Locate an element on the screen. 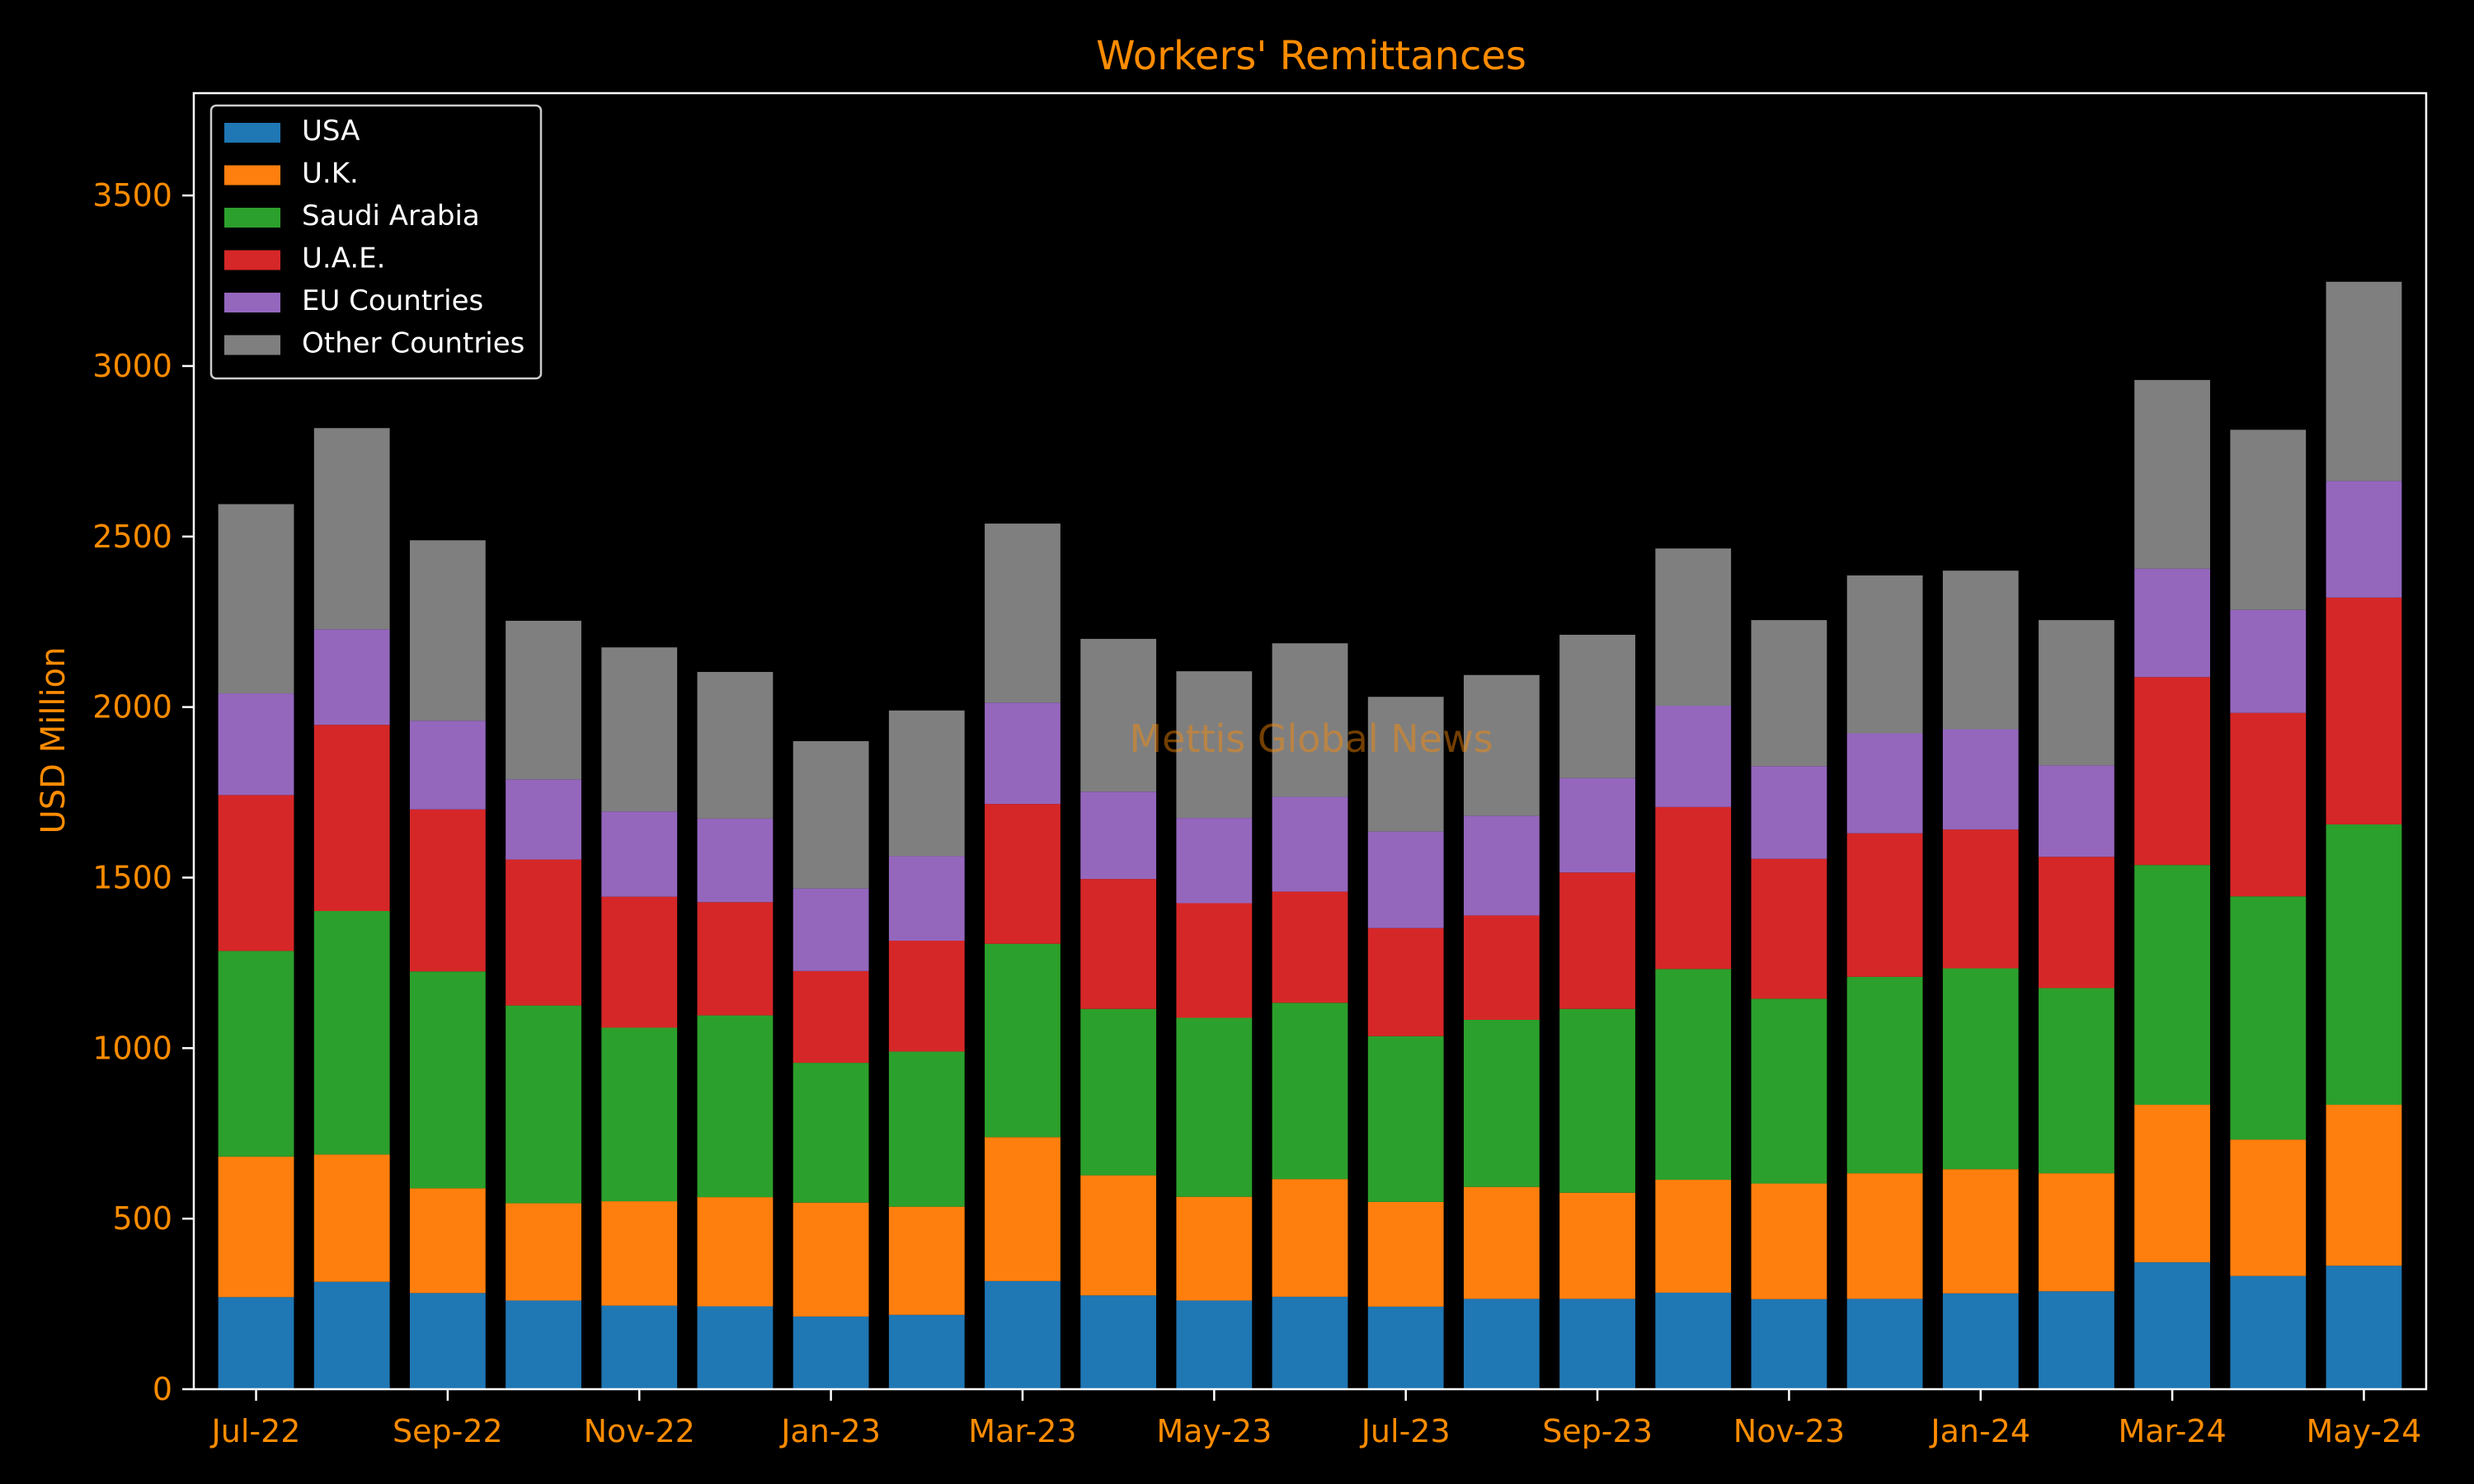 The width and height of the screenshot is (2474, 1484). bar-segment-u-k--jan-24 is located at coordinates (1980, 1231).